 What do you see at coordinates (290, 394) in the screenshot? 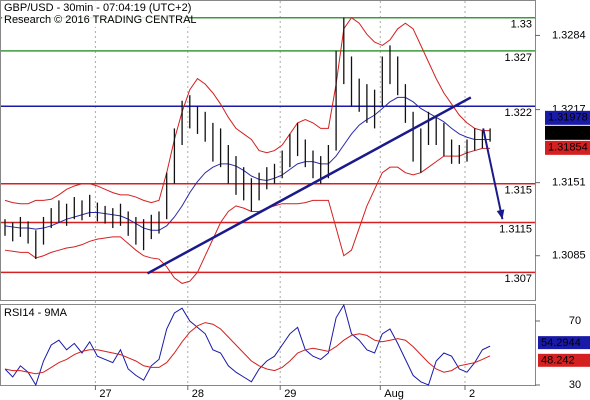
I see `x-tick-label: 29` at bounding box center [290, 394].